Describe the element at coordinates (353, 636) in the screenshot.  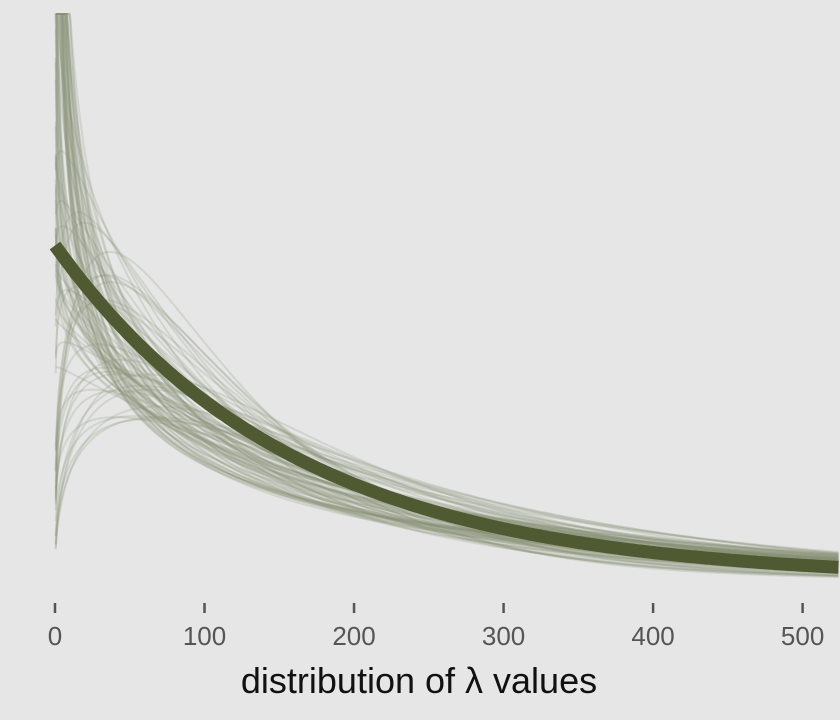
I see `x-tick-label-200: 200` at that location.